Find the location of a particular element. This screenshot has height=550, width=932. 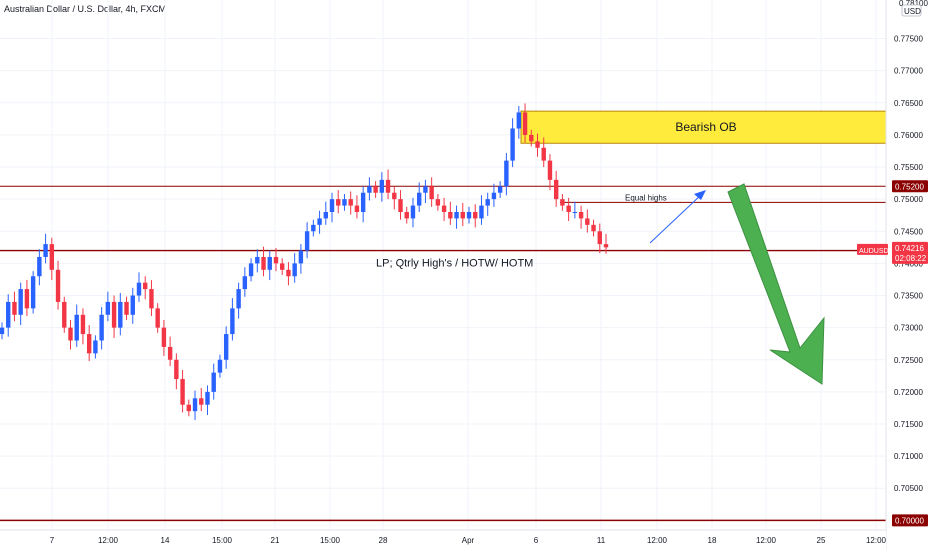

currency-box is located at coordinates (911, 10).